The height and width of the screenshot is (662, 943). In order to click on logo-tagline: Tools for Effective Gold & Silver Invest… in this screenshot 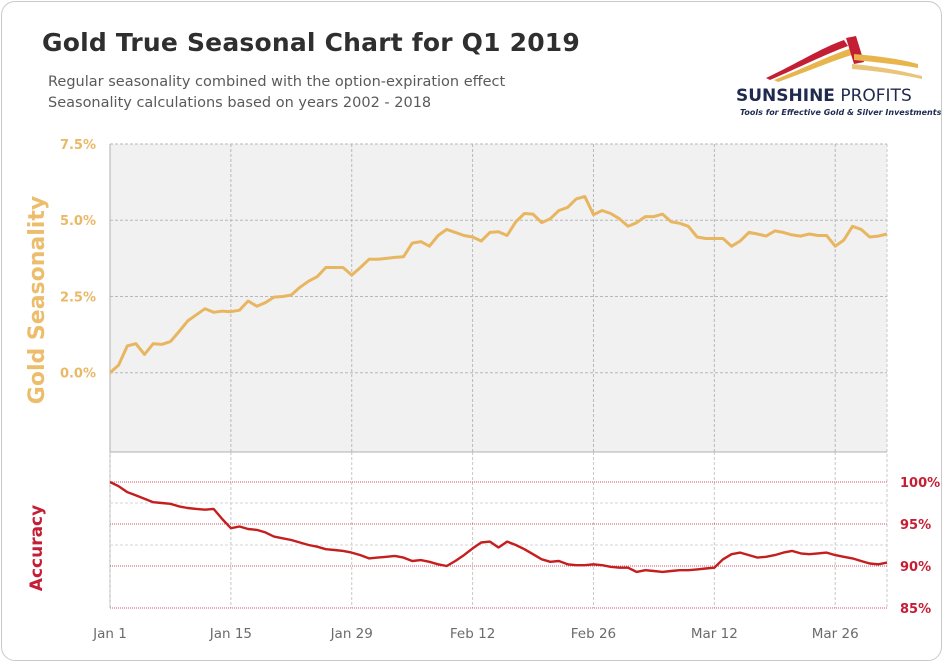, I will do `click(841, 112)`.